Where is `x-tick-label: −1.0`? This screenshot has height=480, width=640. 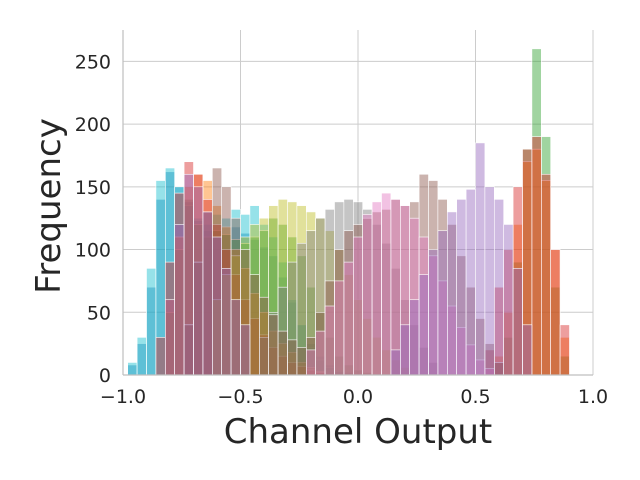
x-tick-label: −1.0 is located at coordinates (123, 397).